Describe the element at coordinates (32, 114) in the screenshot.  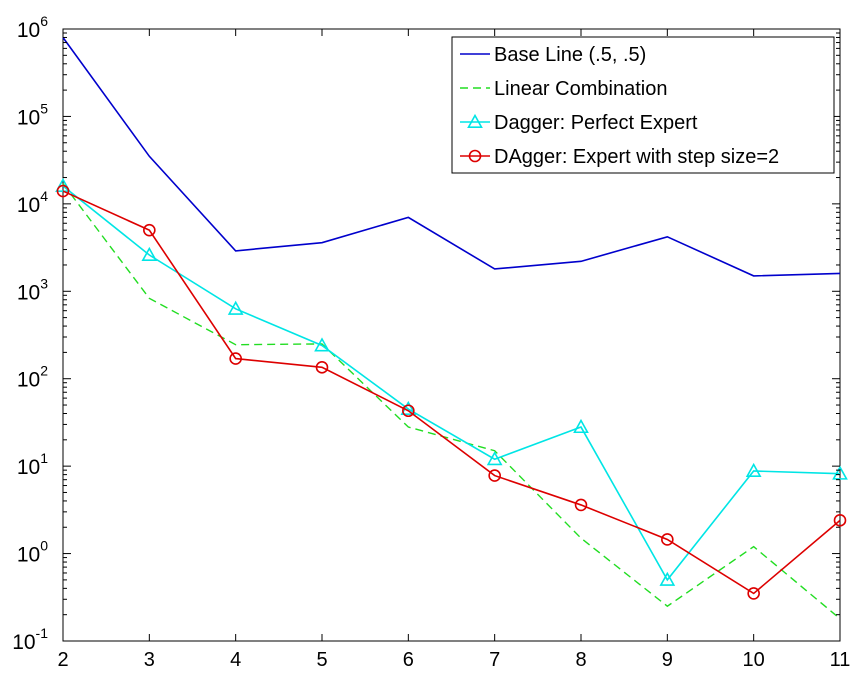
I see `y-tick-label: 10⁵` at that location.